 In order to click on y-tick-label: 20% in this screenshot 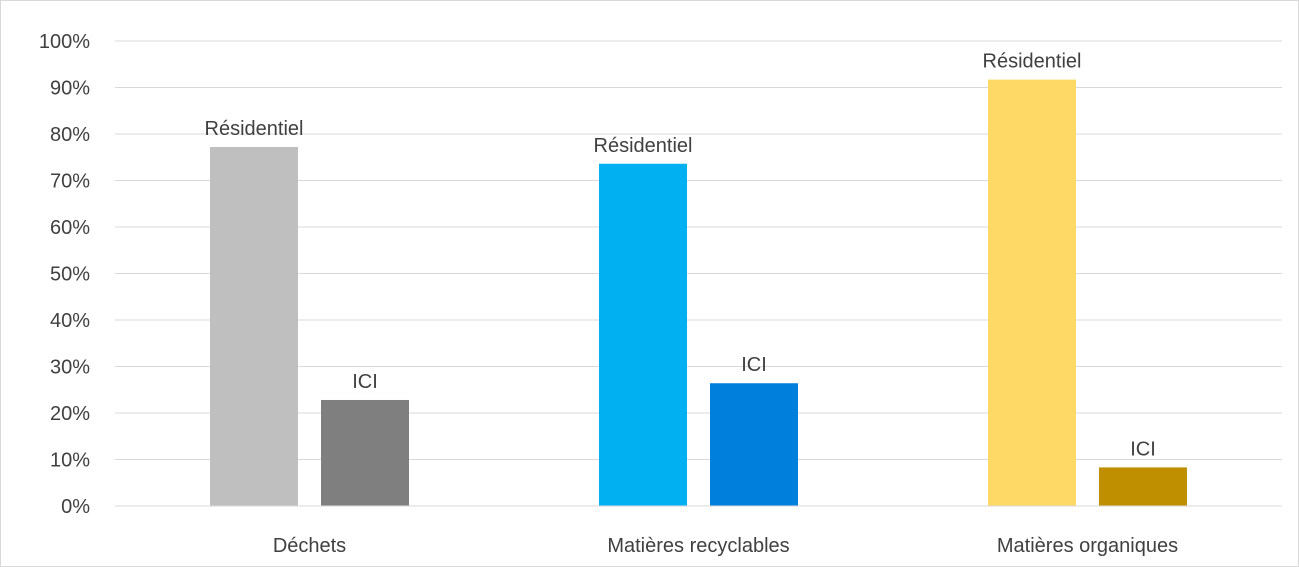, I will do `click(70, 414)`.